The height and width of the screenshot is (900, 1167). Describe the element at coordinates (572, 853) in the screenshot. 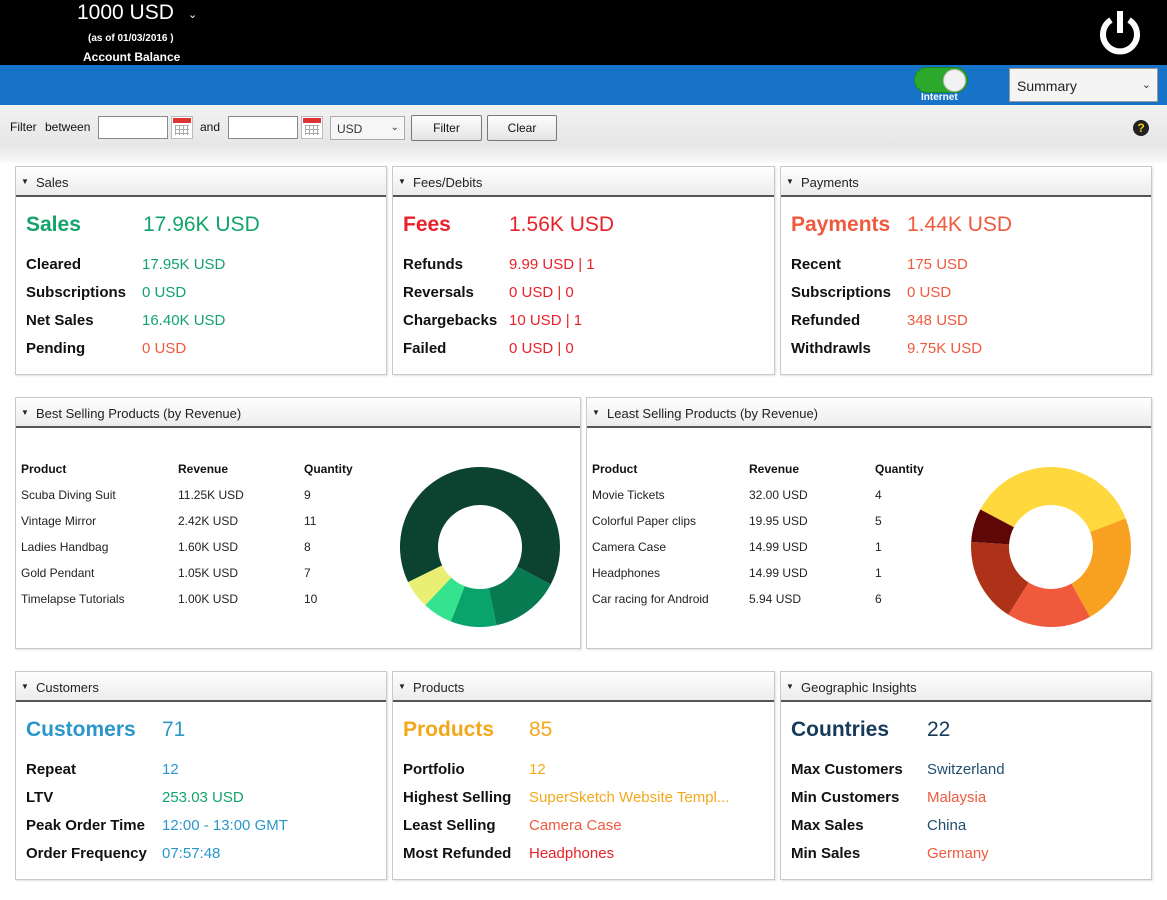

I see `row-value: Headphones` at that location.